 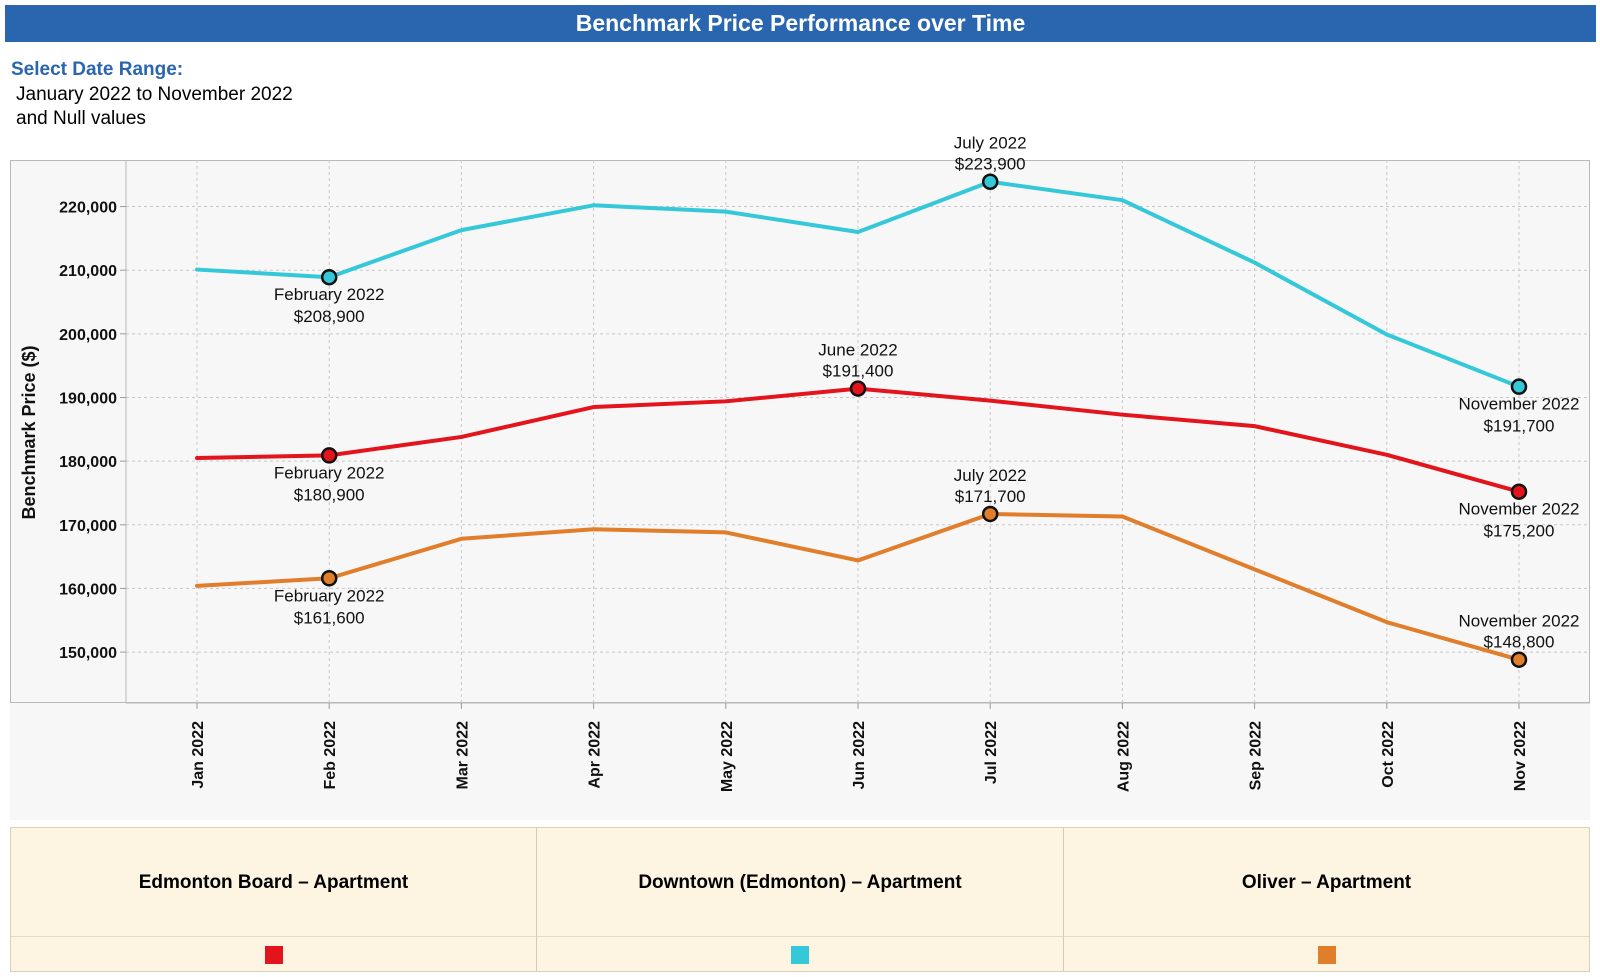 What do you see at coordinates (1388, 754) in the screenshot?
I see `x-tick-label: Oct 2022` at bounding box center [1388, 754].